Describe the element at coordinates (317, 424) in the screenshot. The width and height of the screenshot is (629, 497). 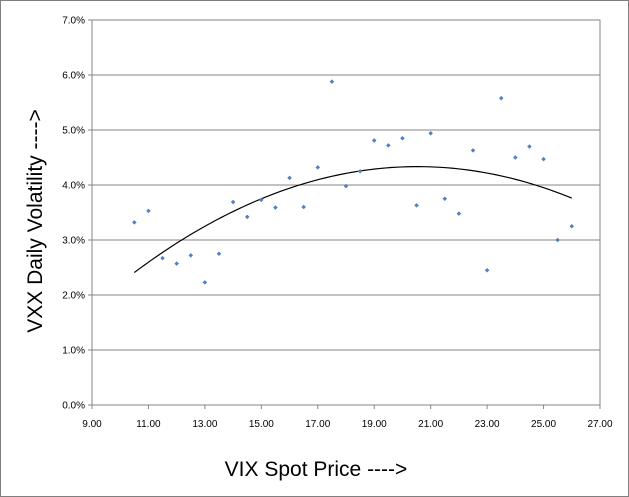
I see `x-tick-label: 17.00` at that location.